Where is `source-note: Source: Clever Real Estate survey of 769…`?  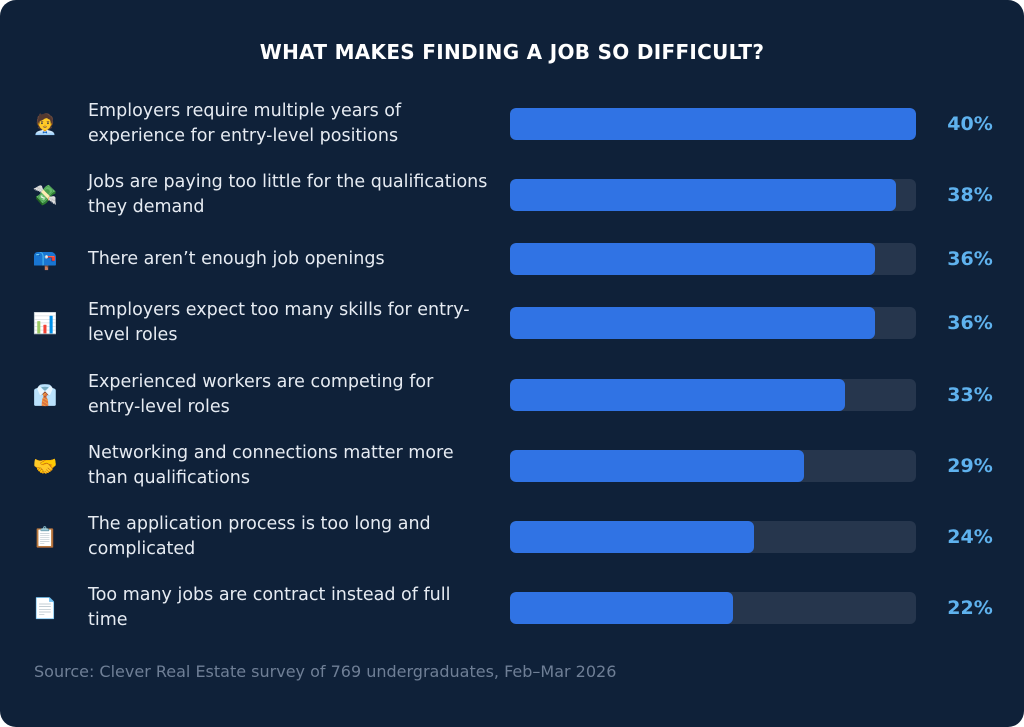 source-note: Source: Clever Real Estate survey of 769… is located at coordinates (325, 671).